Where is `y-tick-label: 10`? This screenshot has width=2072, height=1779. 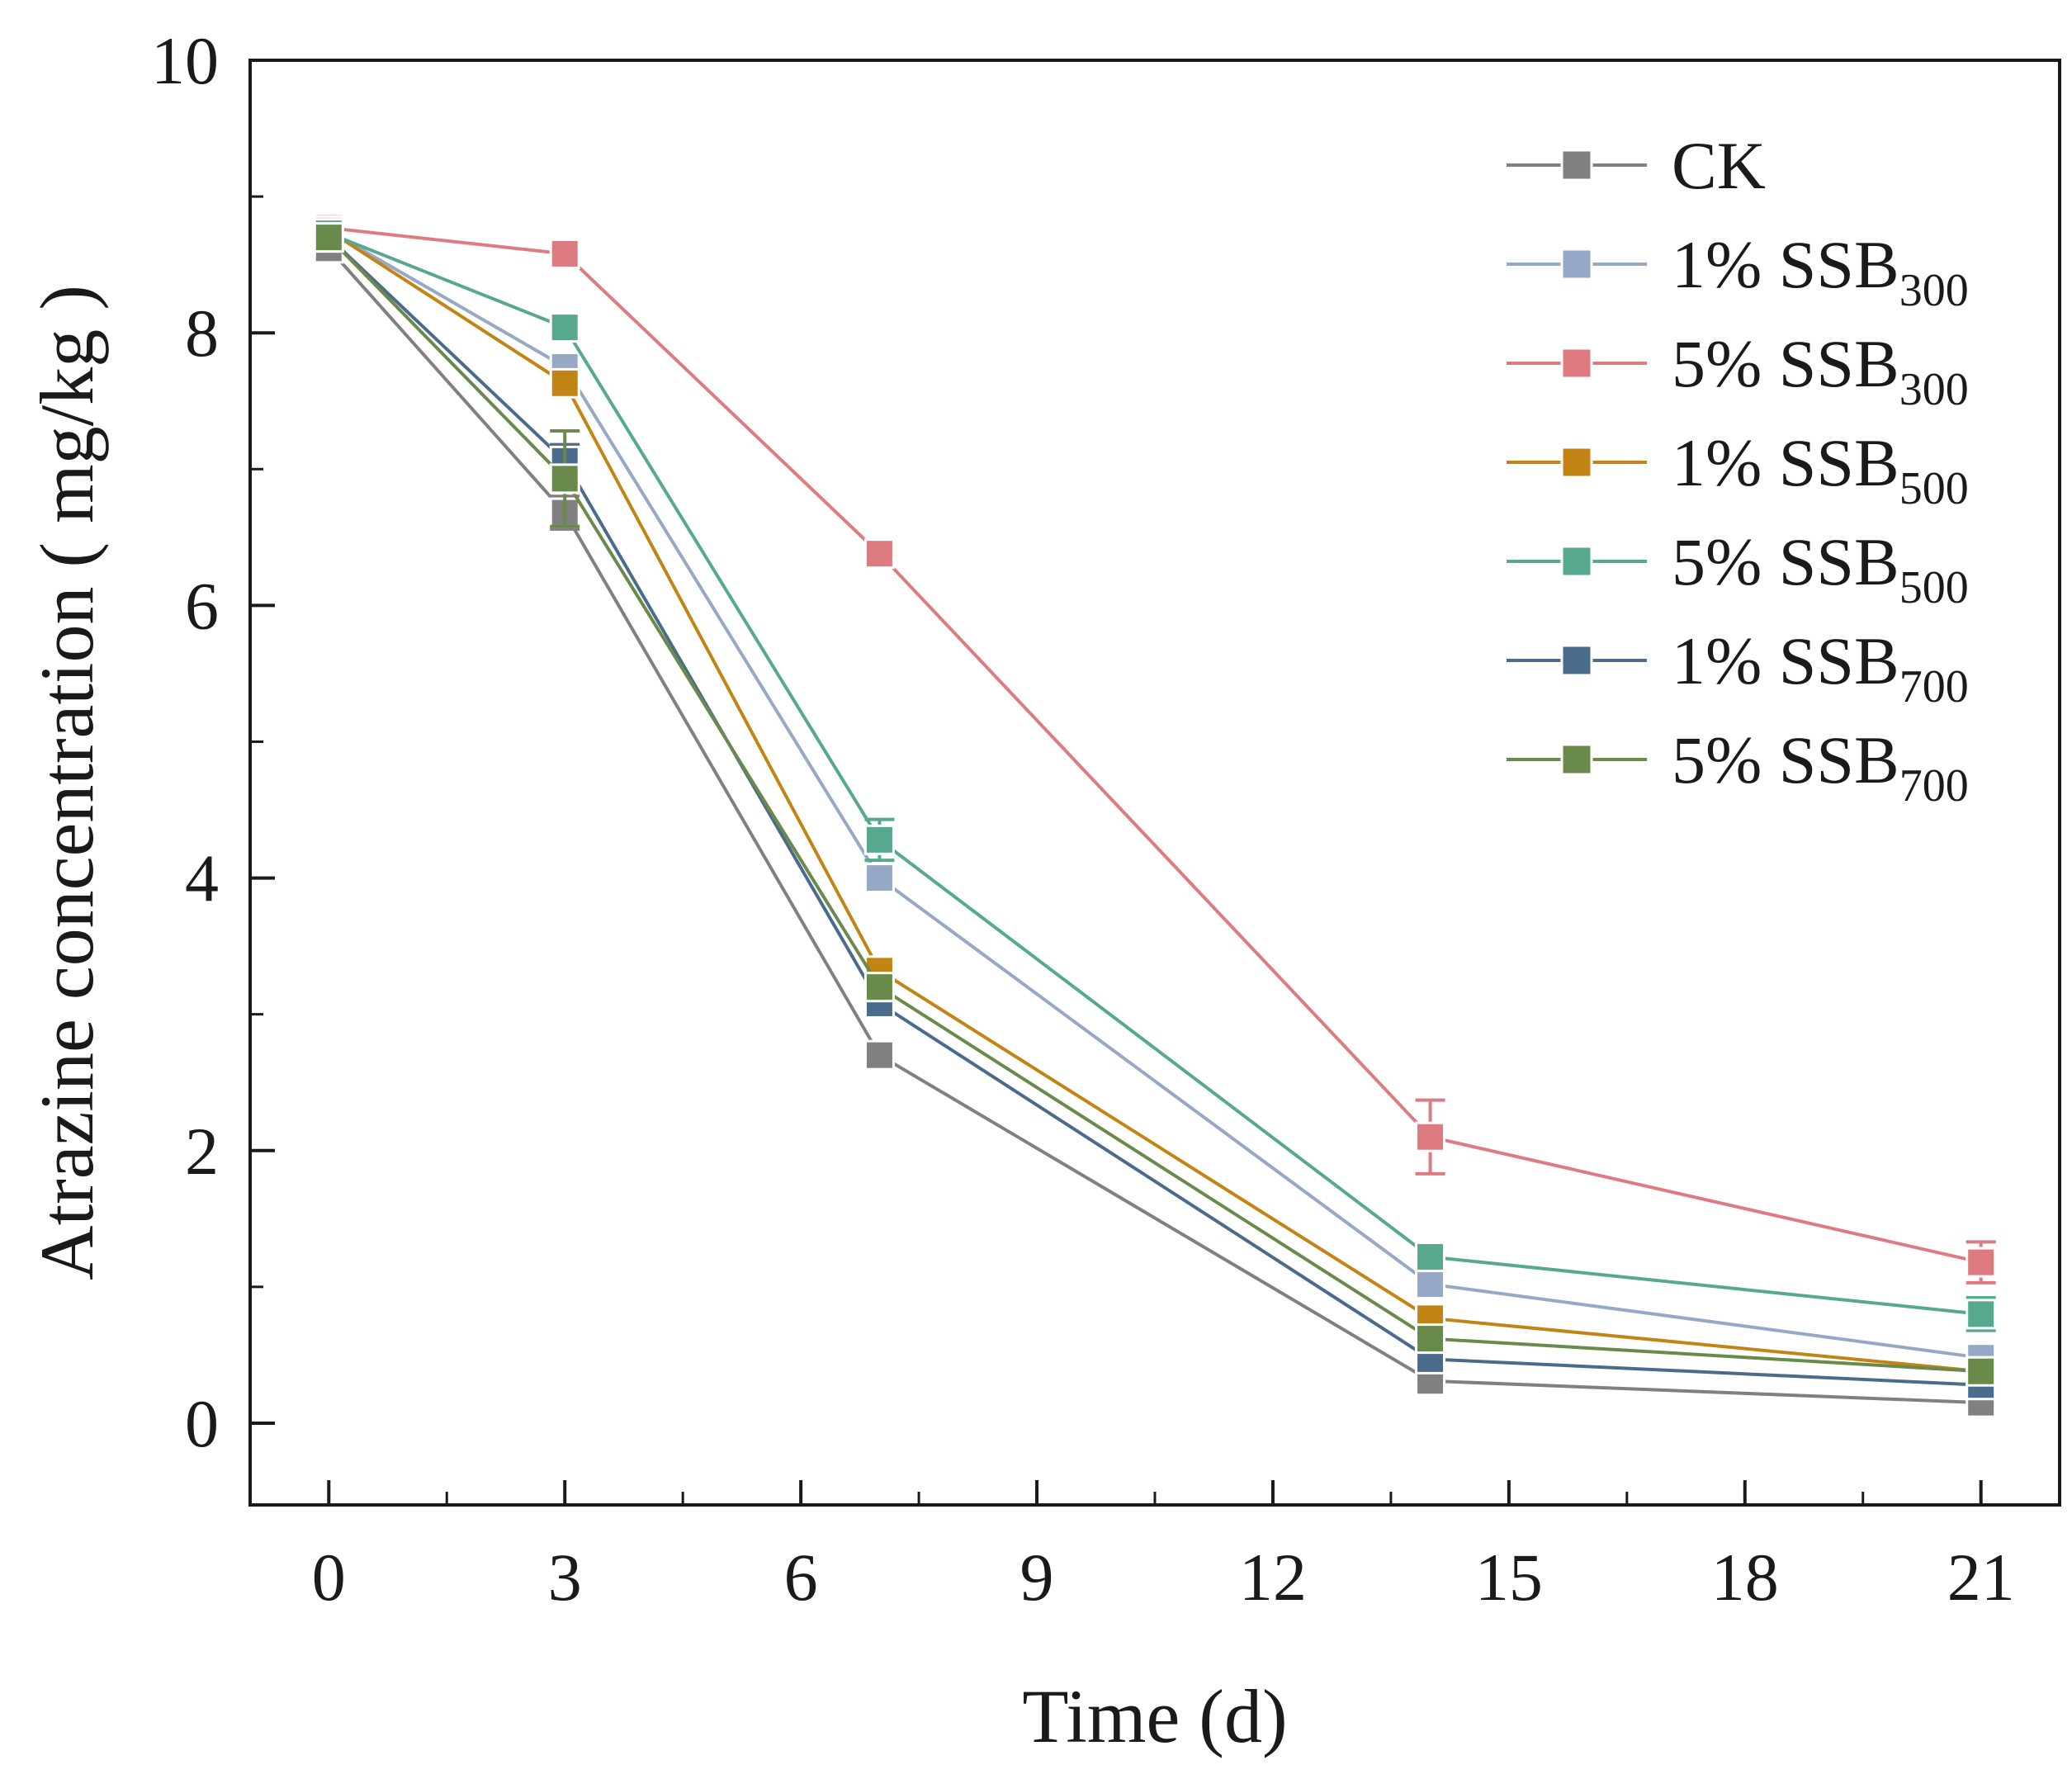 y-tick-label: 10 is located at coordinates (185, 61).